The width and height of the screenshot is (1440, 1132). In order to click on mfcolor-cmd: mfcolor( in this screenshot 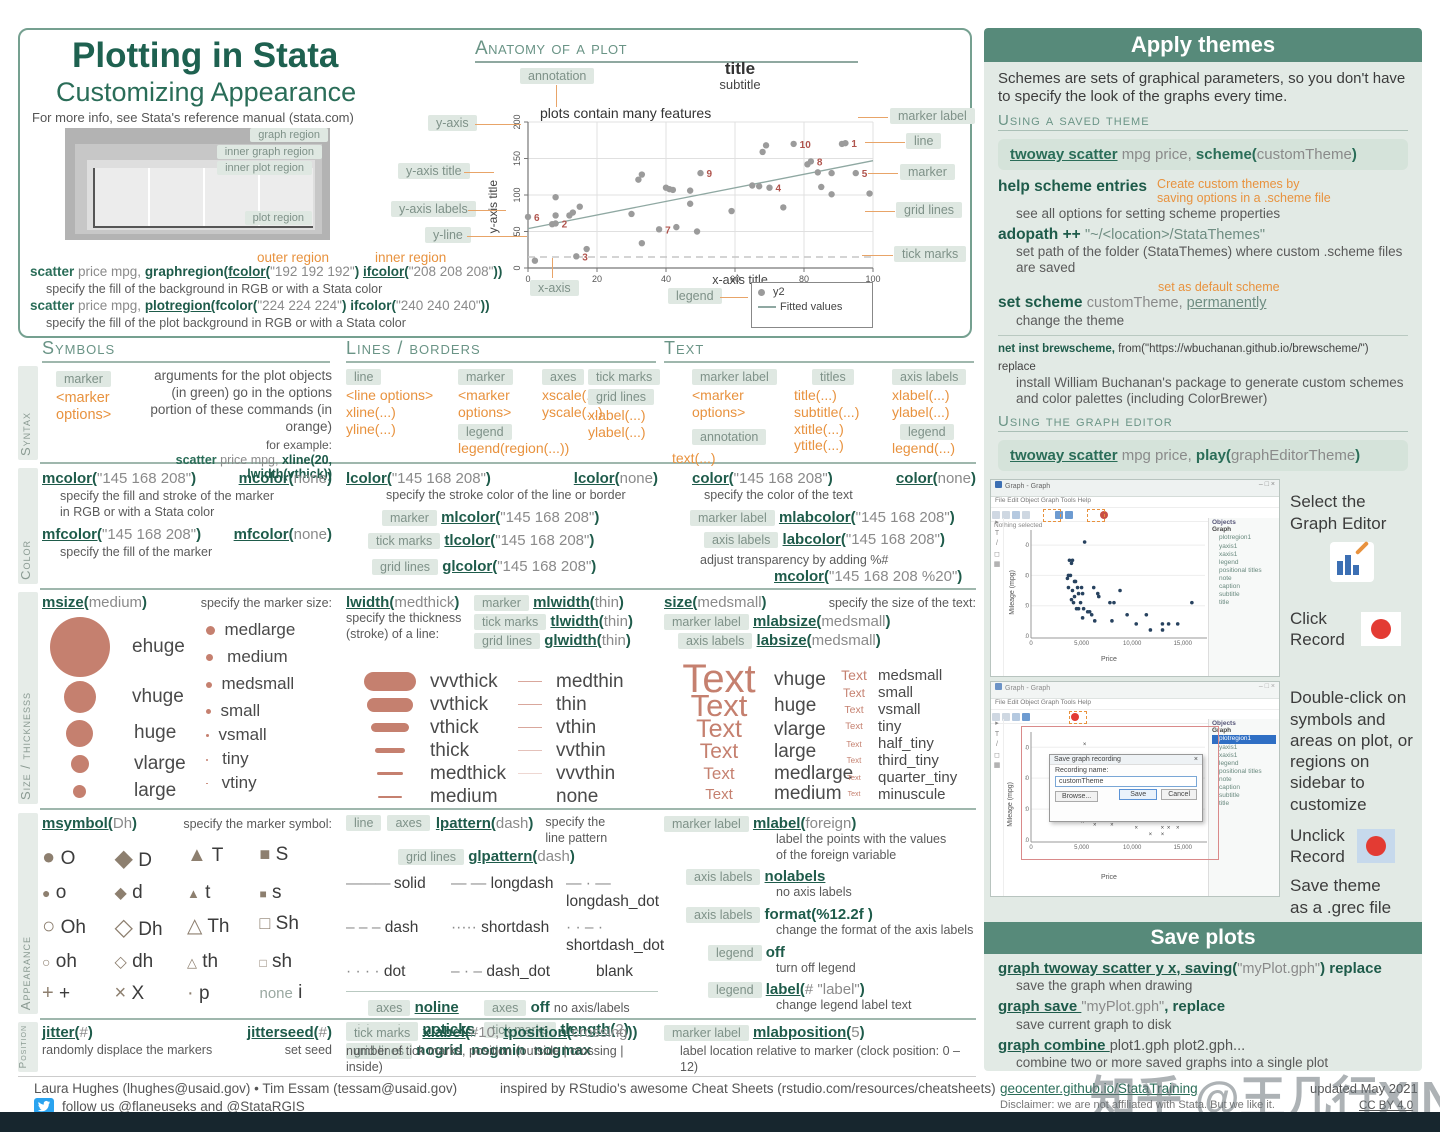, I will do `click(72, 535)`.